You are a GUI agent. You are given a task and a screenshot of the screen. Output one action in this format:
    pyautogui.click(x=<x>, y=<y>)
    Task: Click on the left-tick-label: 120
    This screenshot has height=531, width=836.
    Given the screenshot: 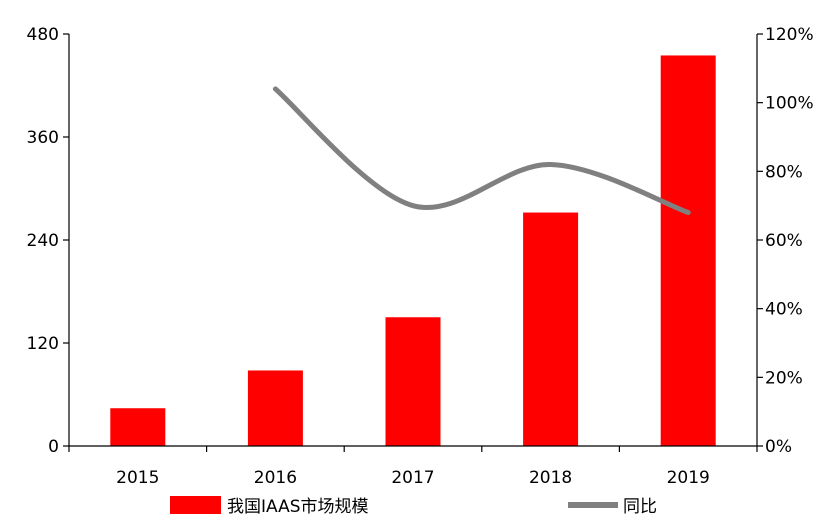 What is the action you would take?
    pyautogui.click(x=43, y=344)
    